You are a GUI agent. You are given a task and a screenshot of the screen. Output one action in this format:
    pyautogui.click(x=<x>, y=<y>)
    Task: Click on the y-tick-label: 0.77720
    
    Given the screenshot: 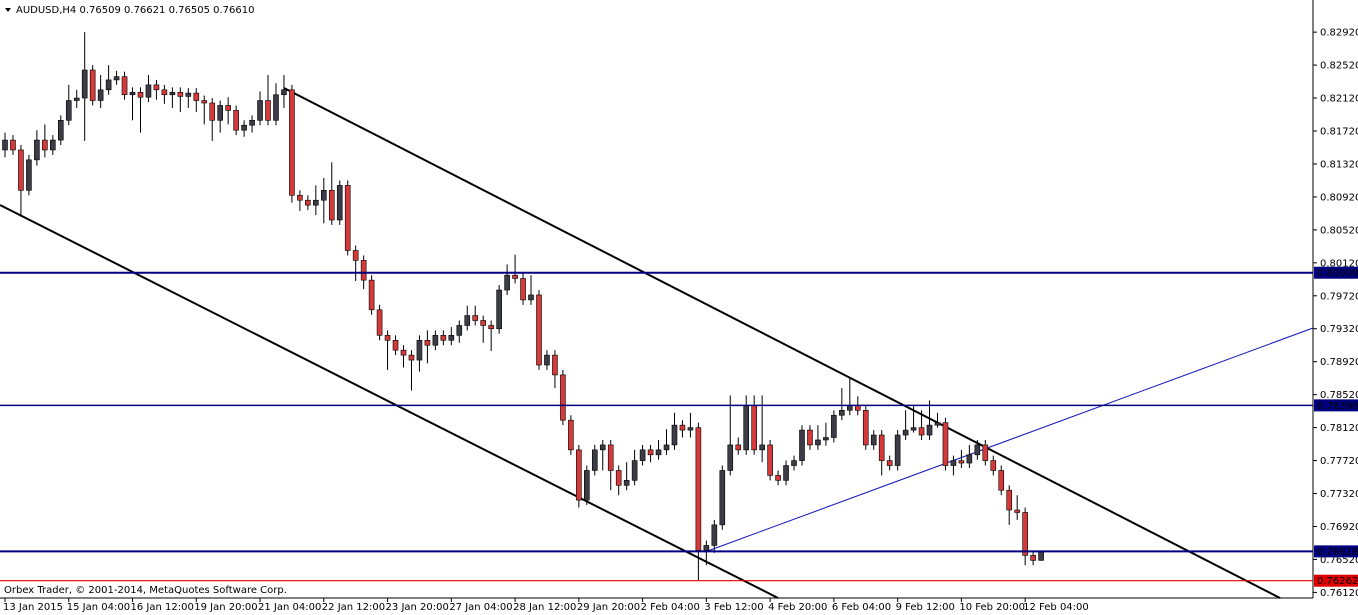 What is the action you would take?
    pyautogui.click(x=1339, y=461)
    